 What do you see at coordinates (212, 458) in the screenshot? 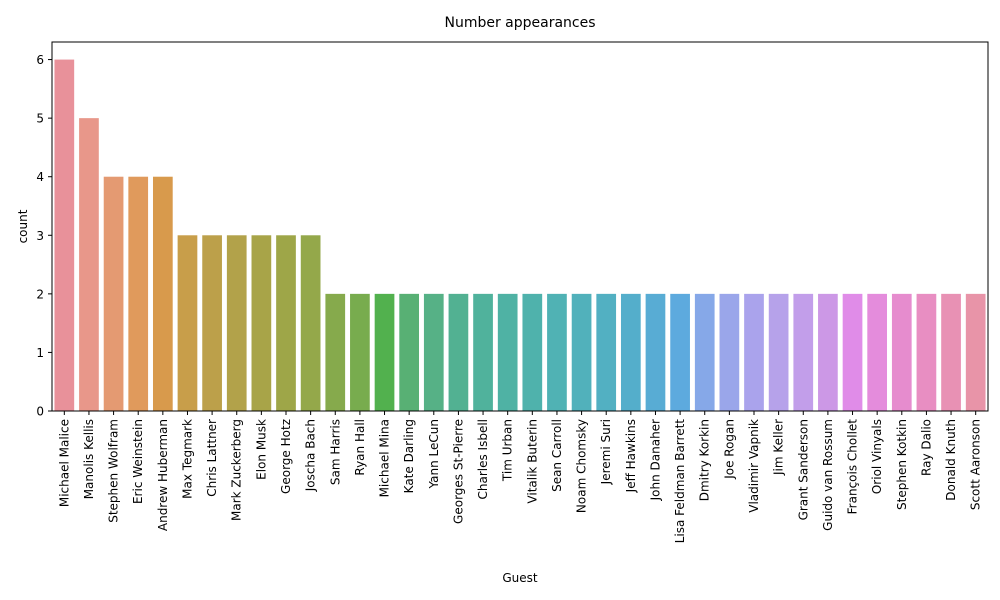
I see `x-tick-label-6: Chris Lattner` at bounding box center [212, 458].